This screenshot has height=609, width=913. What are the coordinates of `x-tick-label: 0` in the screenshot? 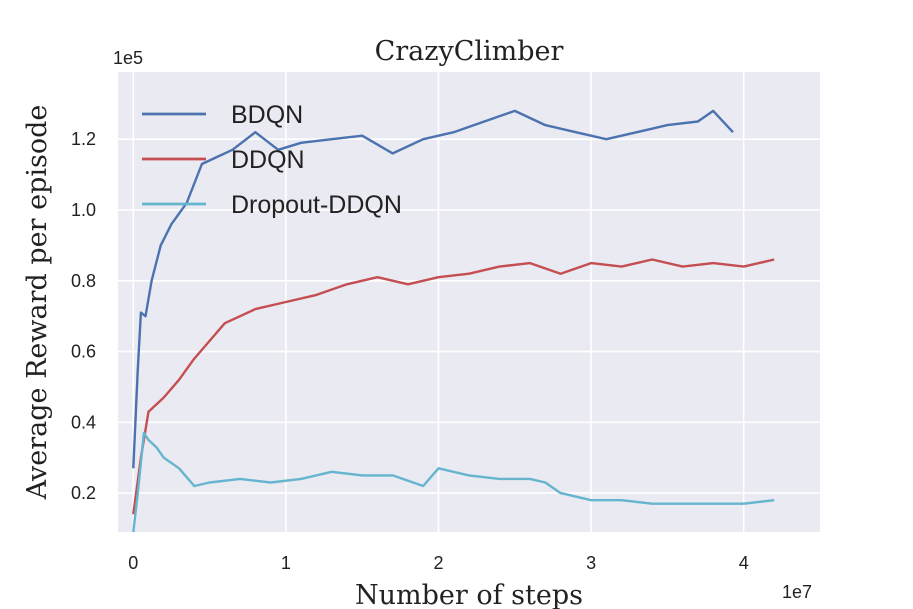 It's located at (133, 563).